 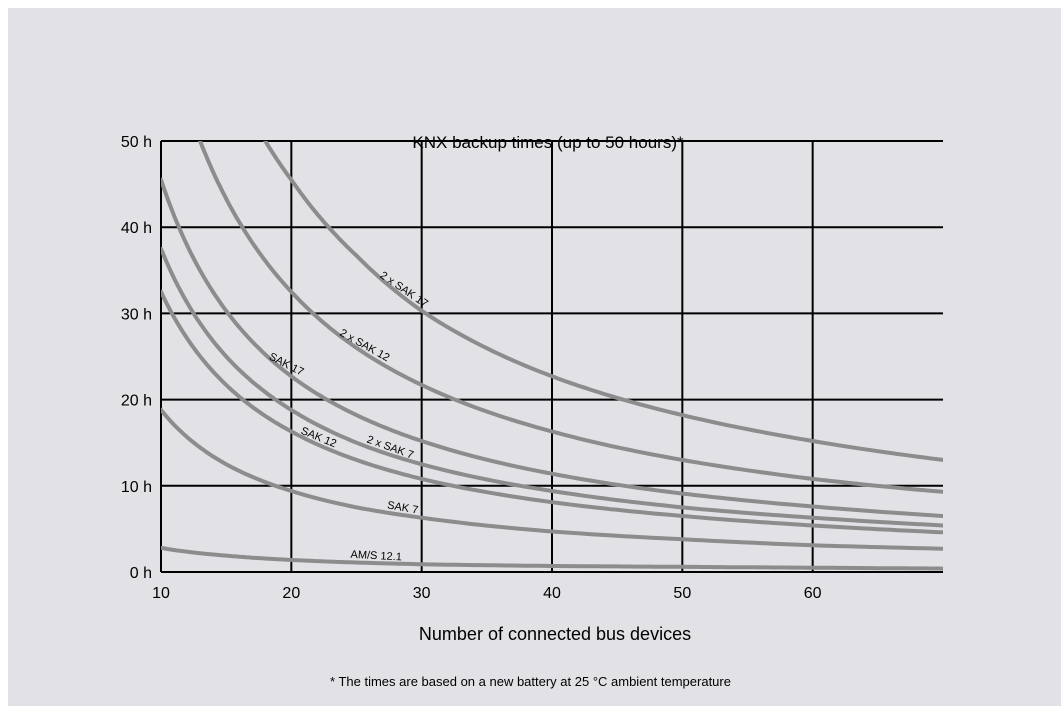 I want to click on x-tick-label: 30, so click(x=422, y=593).